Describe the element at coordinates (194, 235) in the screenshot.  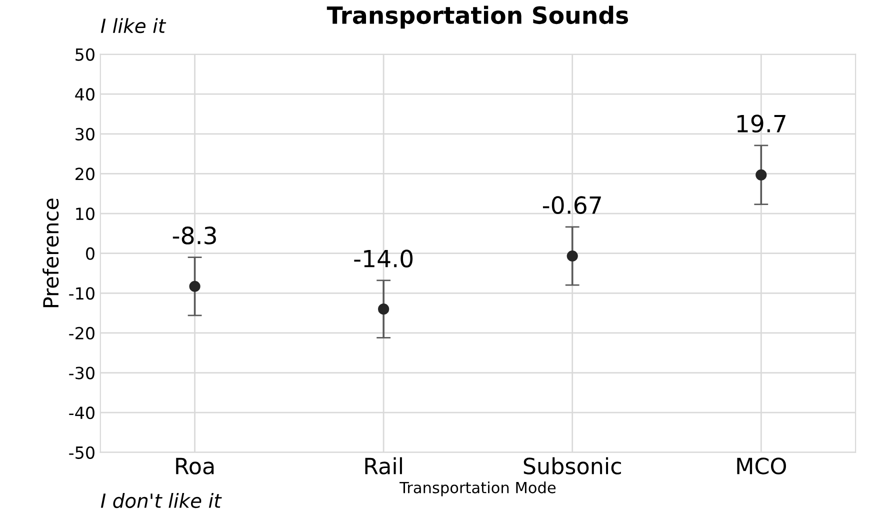
I see `data-label: -8.3` at that location.